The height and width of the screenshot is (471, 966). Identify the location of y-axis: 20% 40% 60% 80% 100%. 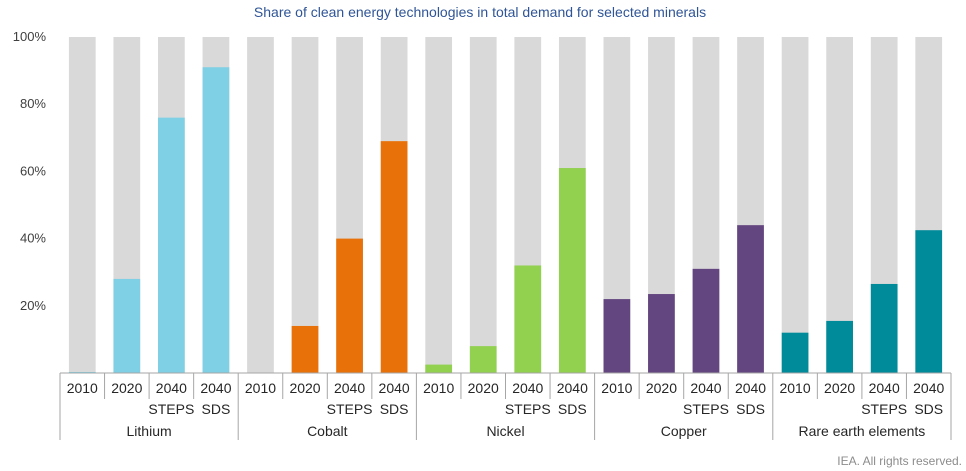
(30, 171).